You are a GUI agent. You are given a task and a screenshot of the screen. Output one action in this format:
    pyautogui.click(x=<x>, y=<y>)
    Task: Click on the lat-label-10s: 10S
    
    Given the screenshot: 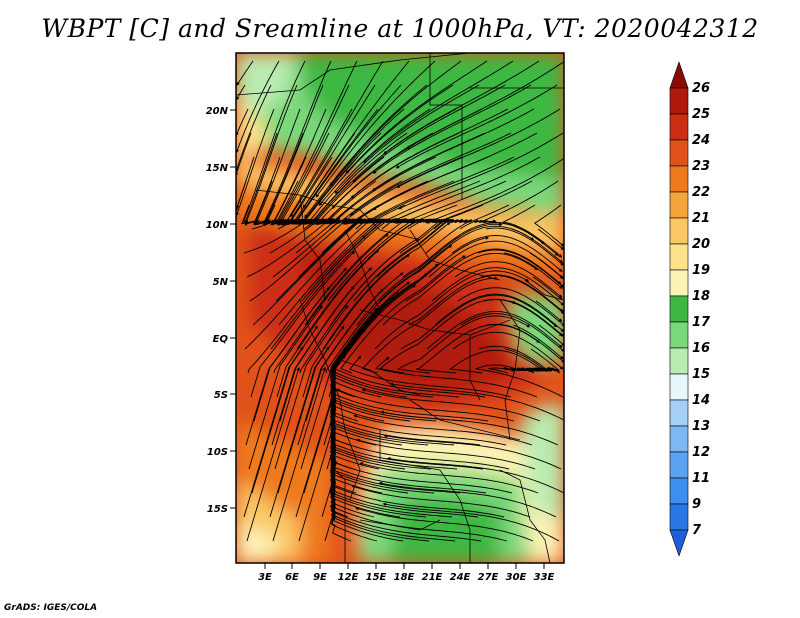 What is the action you would take?
    pyautogui.click(x=217, y=452)
    